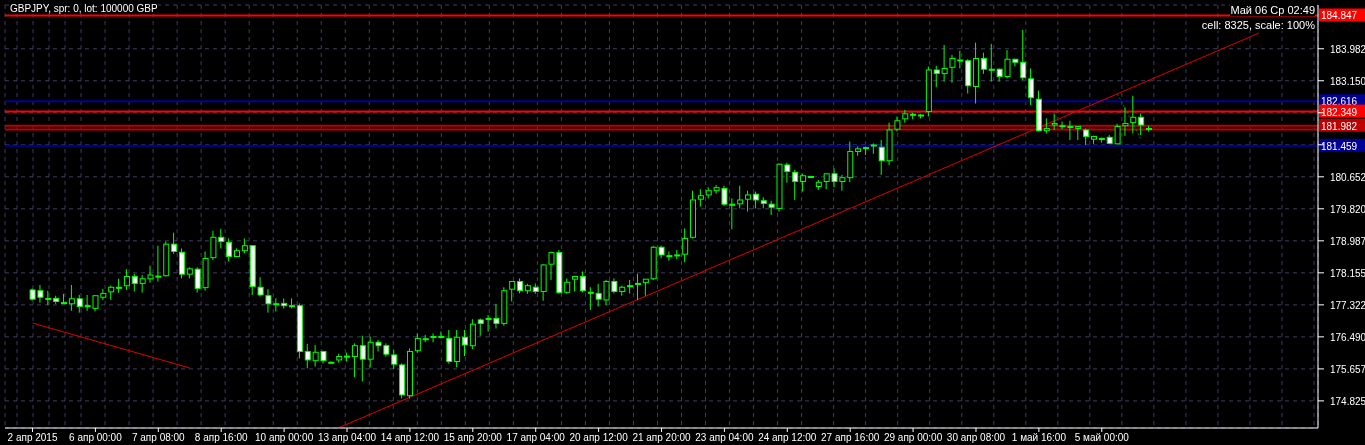  I want to click on annotation: Май 06 Ср 02:49, so click(1272, 10).